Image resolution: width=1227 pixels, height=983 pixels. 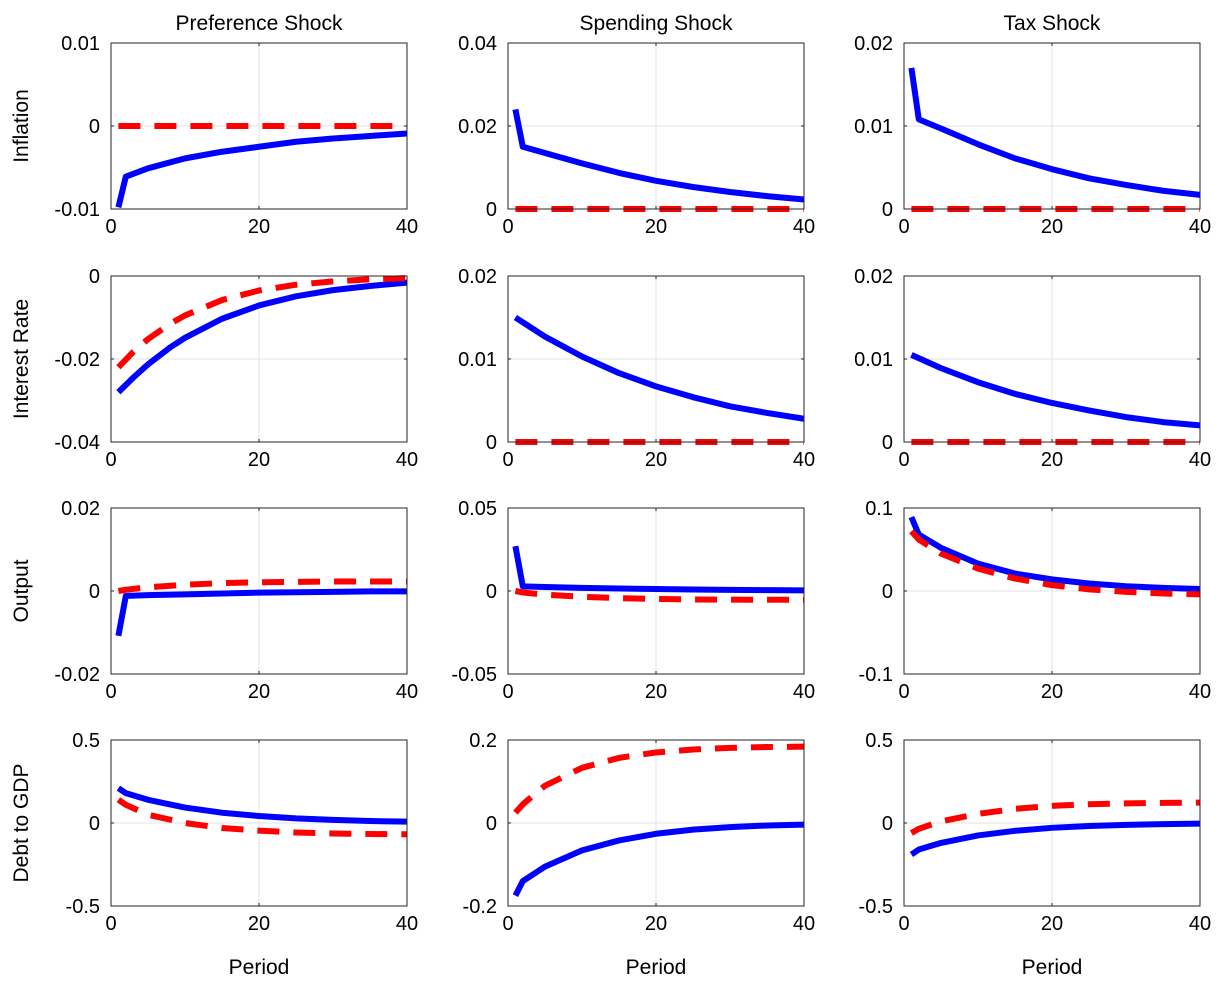 I want to click on row-label-output: Output, so click(x=21, y=590).